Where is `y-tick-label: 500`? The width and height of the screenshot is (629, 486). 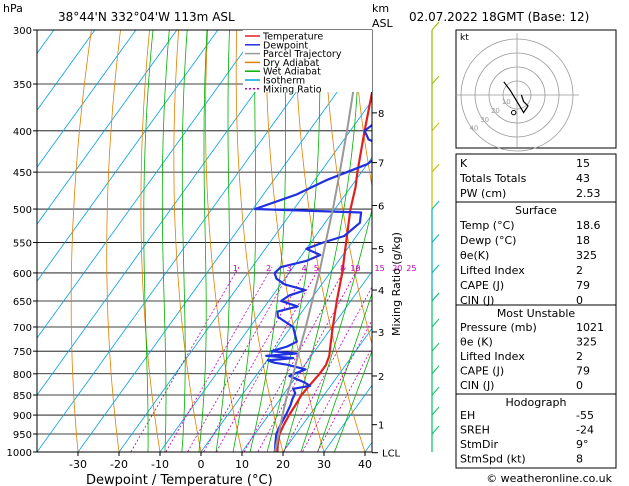 y-tick-label: 500 is located at coordinates (22, 210).